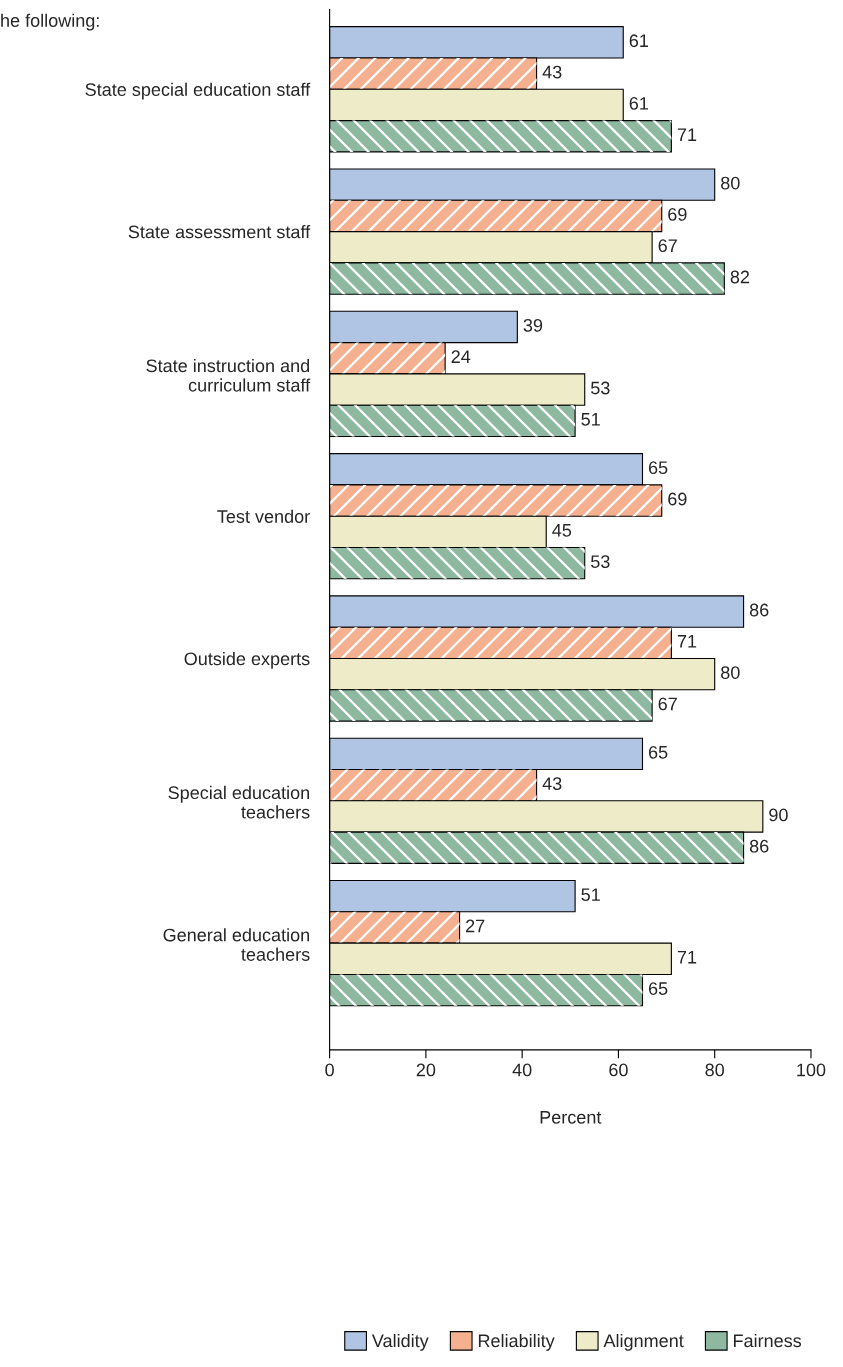 The width and height of the screenshot is (843, 1367). What do you see at coordinates (533, 325) in the screenshot?
I see `data-label: 39` at bounding box center [533, 325].